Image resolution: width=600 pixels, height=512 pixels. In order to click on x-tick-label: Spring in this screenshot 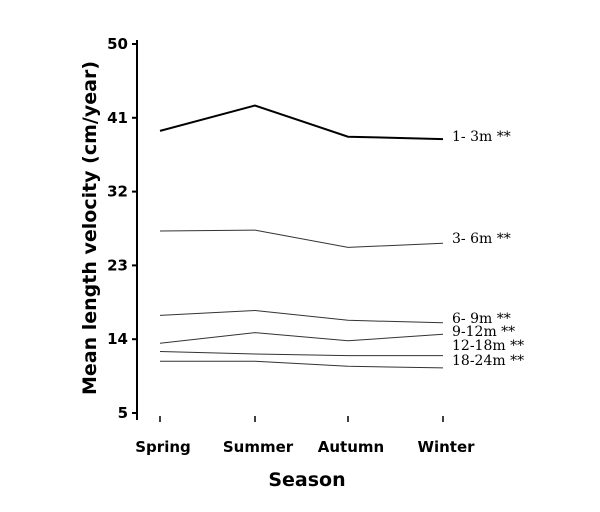, I will do `click(163, 447)`.